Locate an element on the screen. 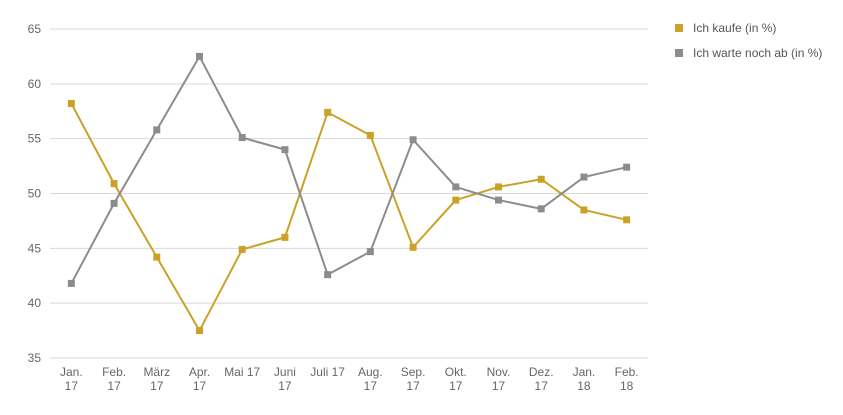  x-tick-label-9: Okt. 17 is located at coordinates (456, 379).